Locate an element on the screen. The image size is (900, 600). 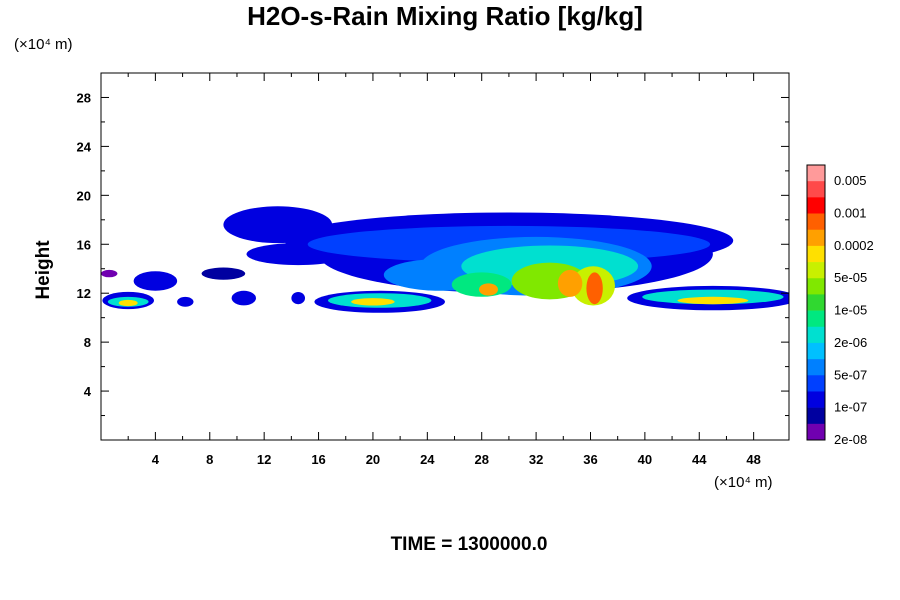
x-tick-label-0: 4 is located at coordinates (156, 459).